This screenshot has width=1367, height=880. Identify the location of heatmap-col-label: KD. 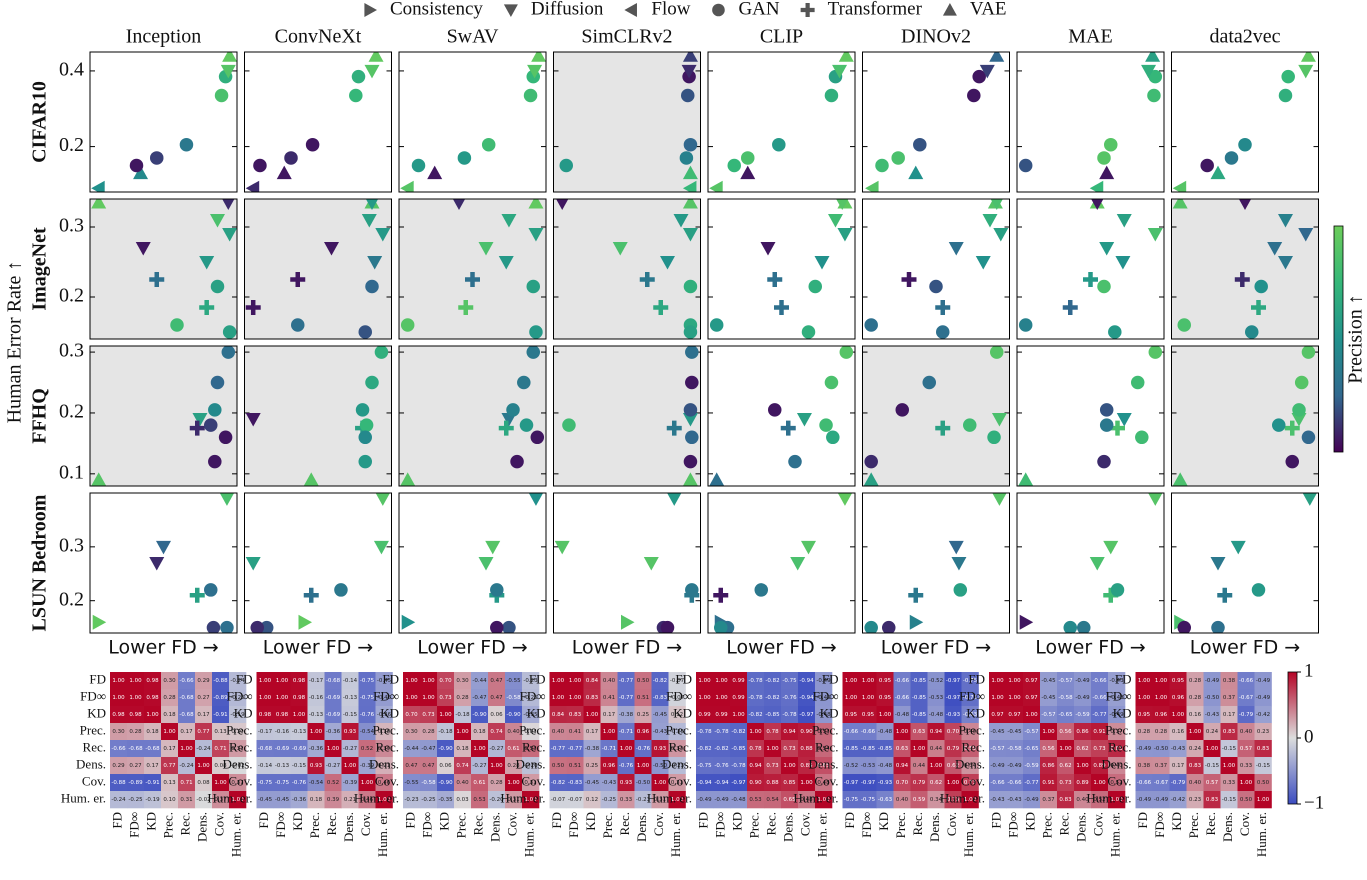
(736, 821).